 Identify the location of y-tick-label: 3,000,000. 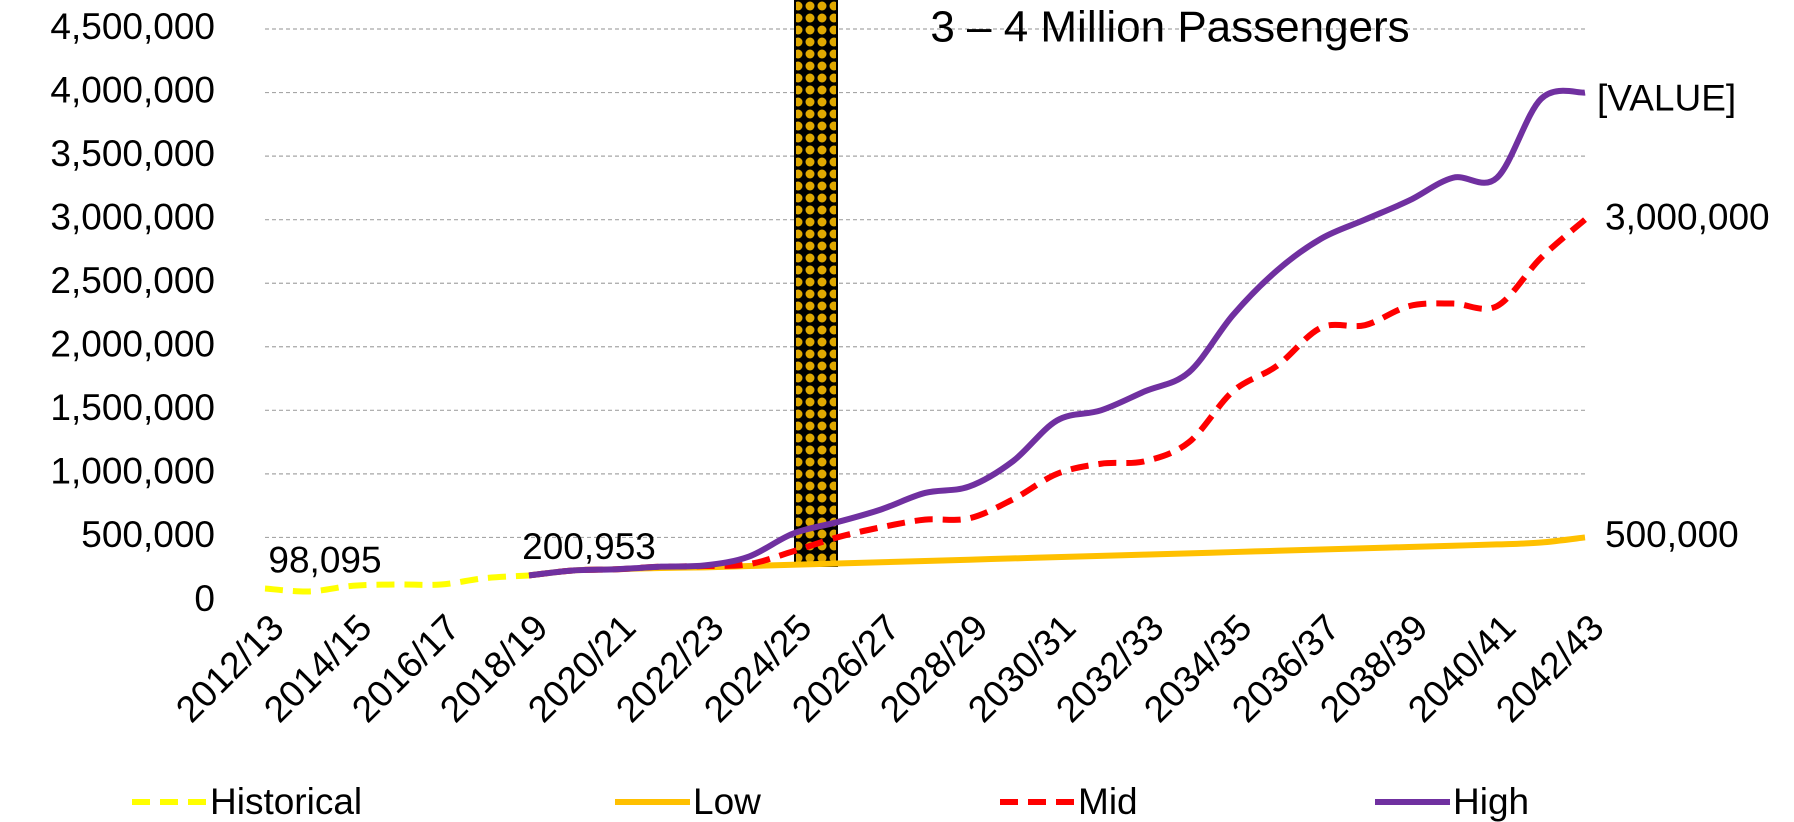
(132, 216).